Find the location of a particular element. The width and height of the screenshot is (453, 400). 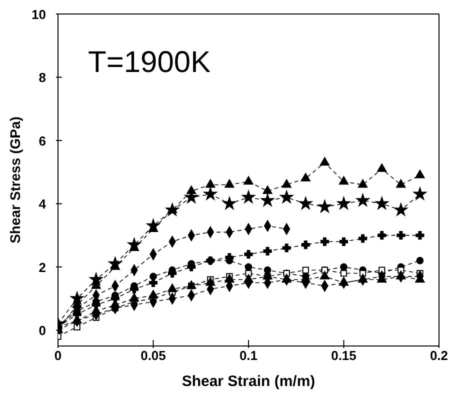

x-tick-label: 0.1 is located at coordinates (248, 355).